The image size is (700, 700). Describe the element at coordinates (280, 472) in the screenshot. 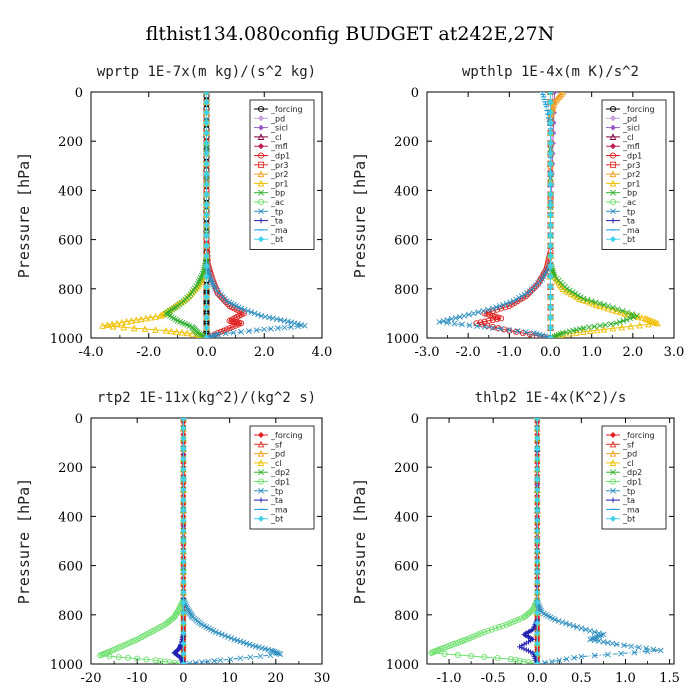

I see `legend-entry: _dp2` at that location.